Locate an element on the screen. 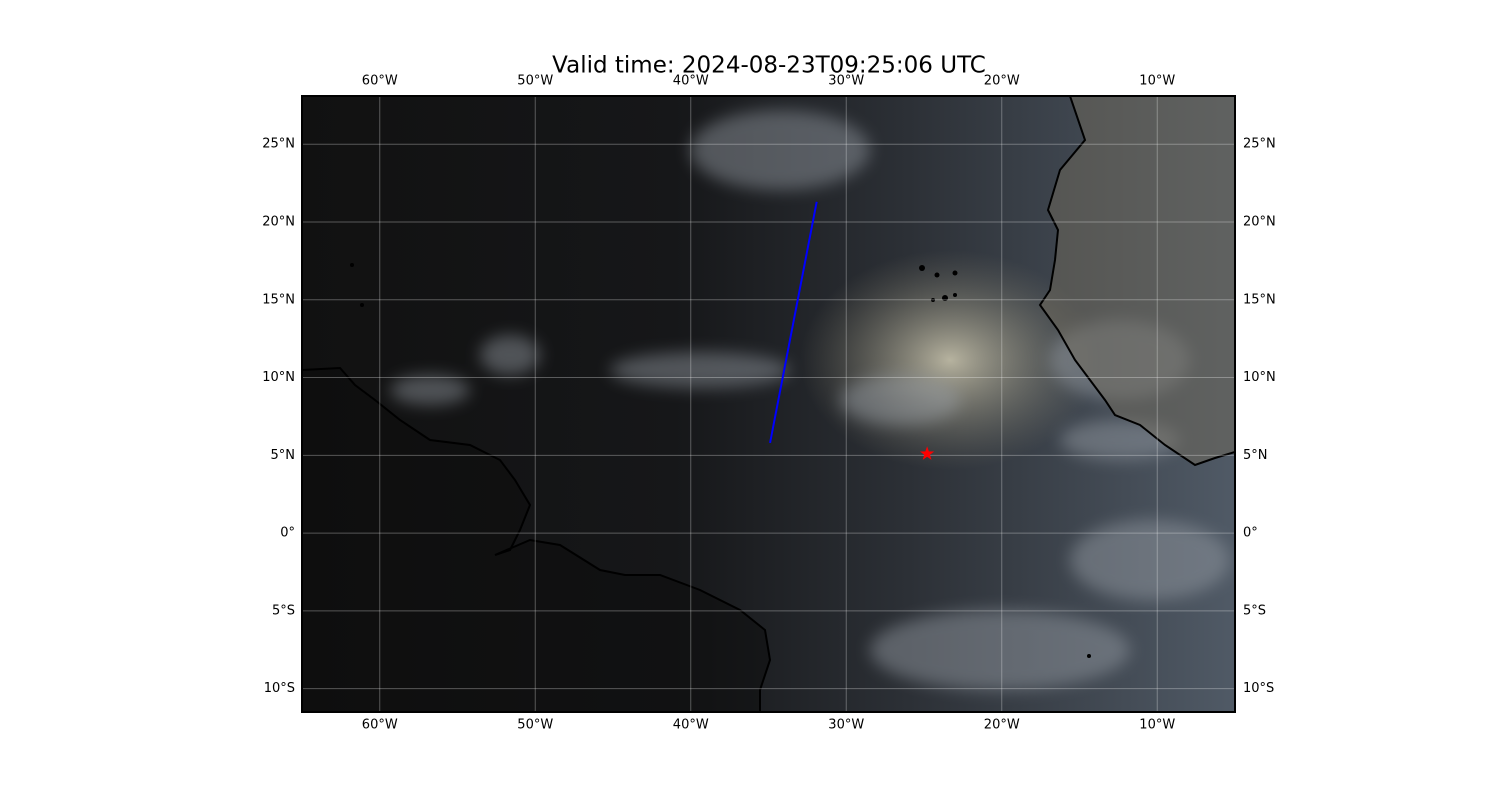 The height and width of the screenshot is (804, 1500). chart-title: Valid time: 2024-08-23T09:25:06 UTC is located at coordinates (769, 66).